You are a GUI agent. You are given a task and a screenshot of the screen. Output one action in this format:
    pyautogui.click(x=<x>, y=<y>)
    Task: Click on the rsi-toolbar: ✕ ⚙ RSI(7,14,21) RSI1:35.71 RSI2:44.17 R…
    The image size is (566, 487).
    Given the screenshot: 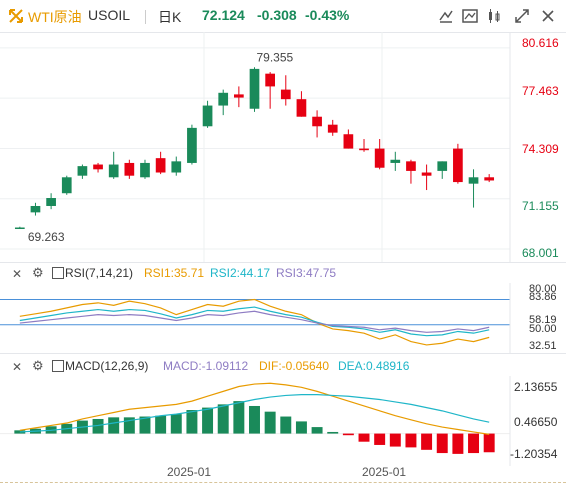 What is the action you would take?
    pyautogui.click(x=283, y=273)
    